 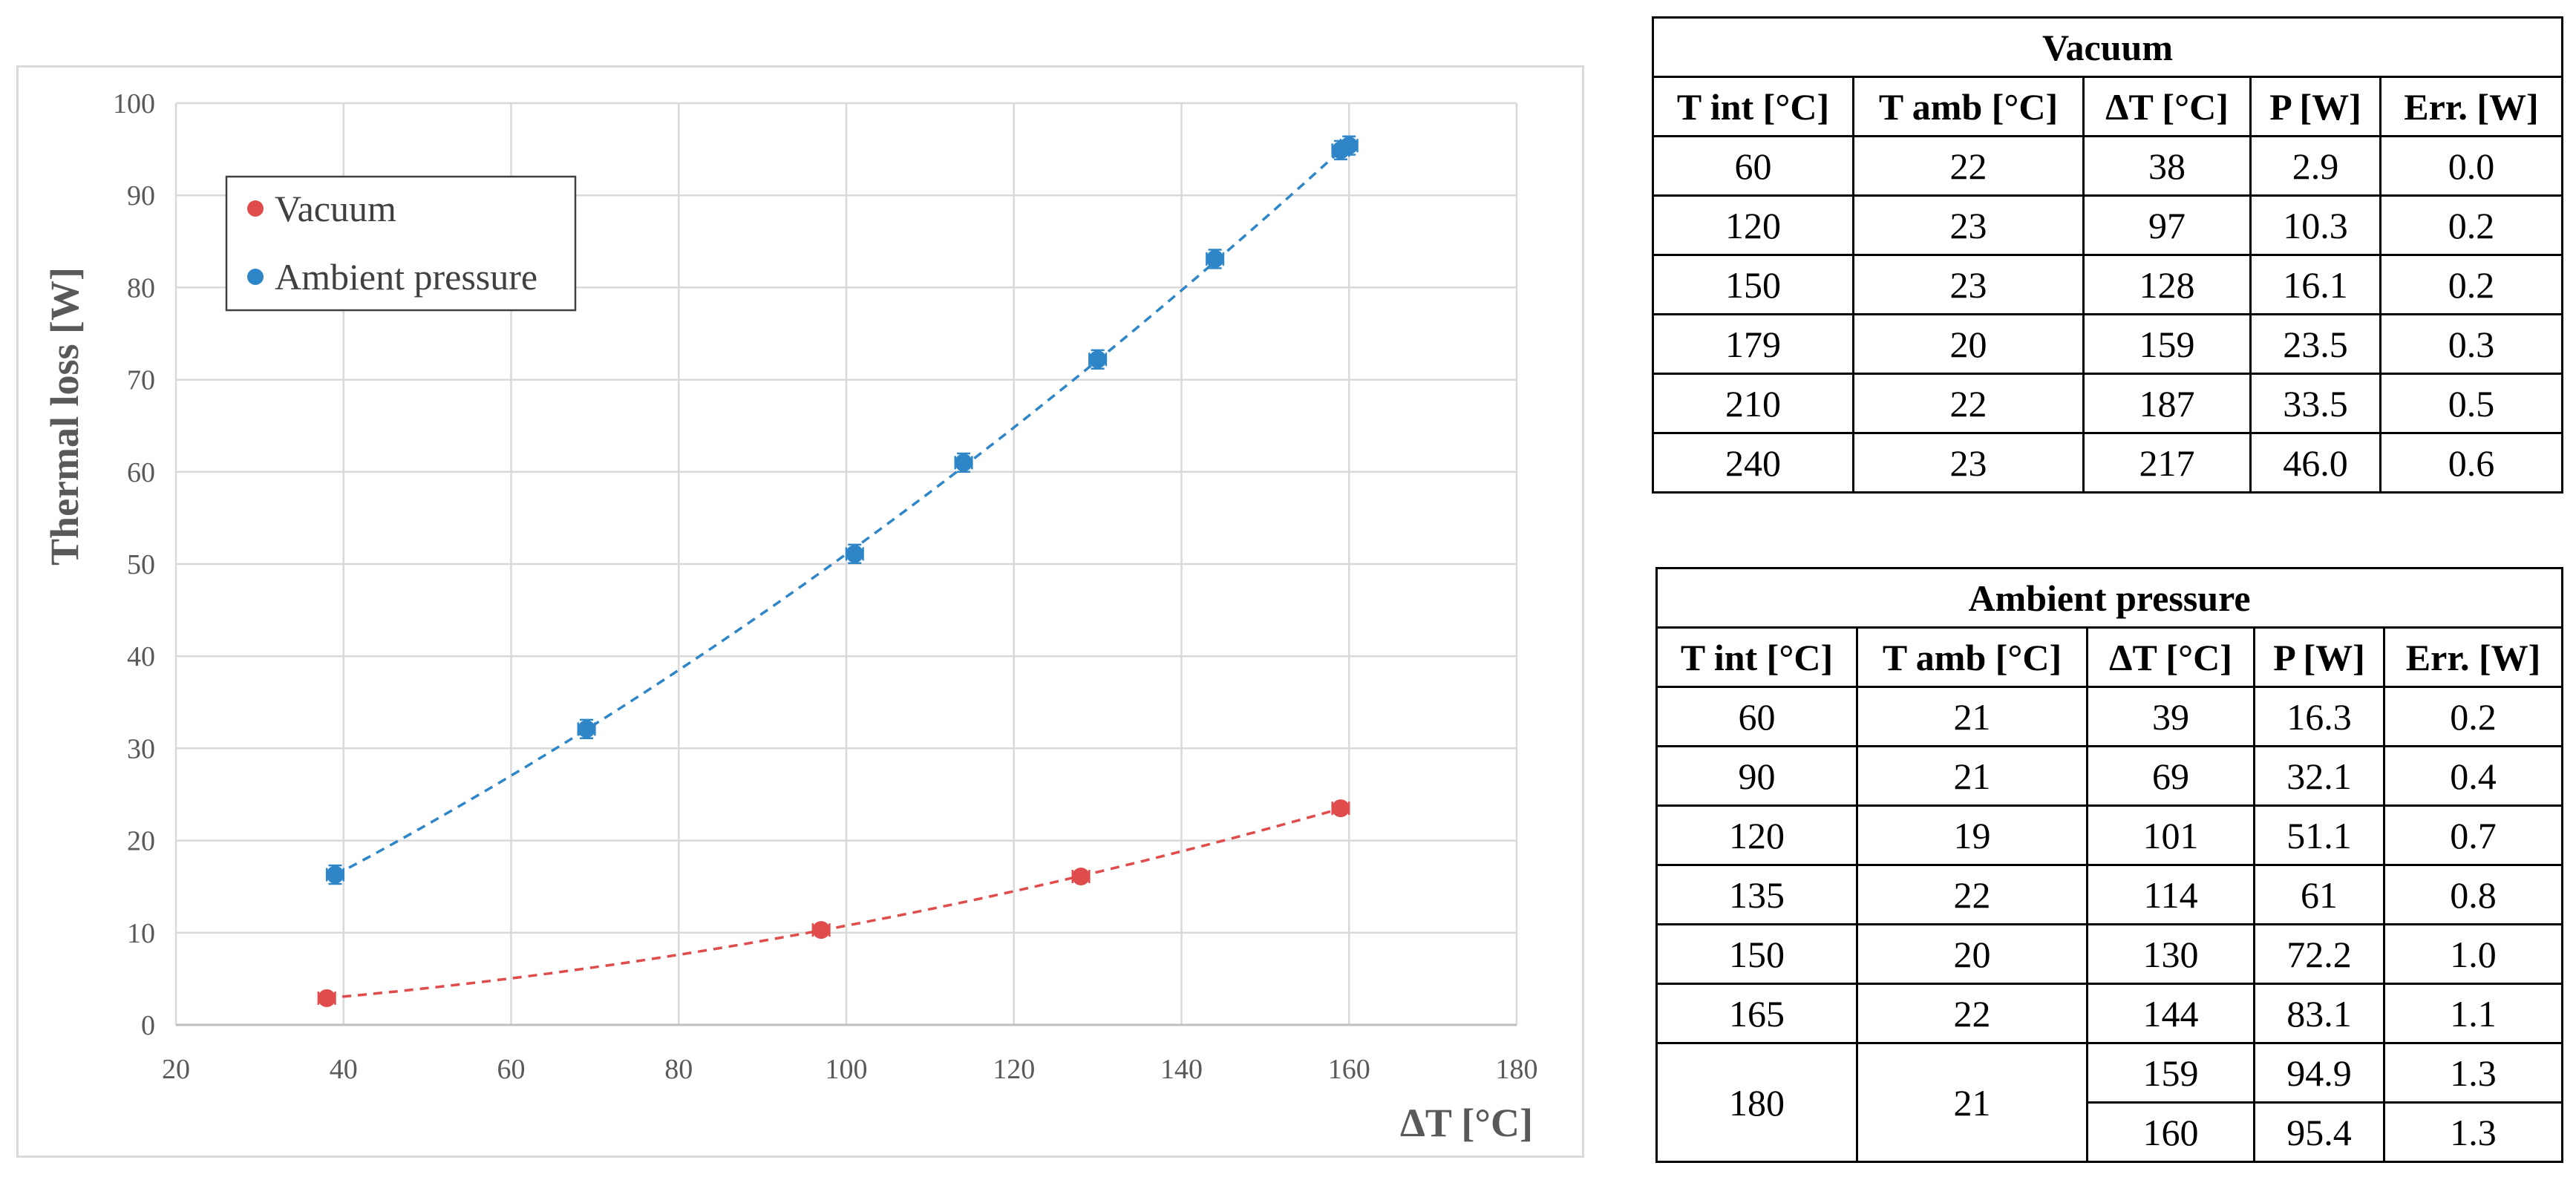 What do you see at coordinates (2319, 954) in the screenshot?
I see `cell-power: 72.2` at bounding box center [2319, 954].